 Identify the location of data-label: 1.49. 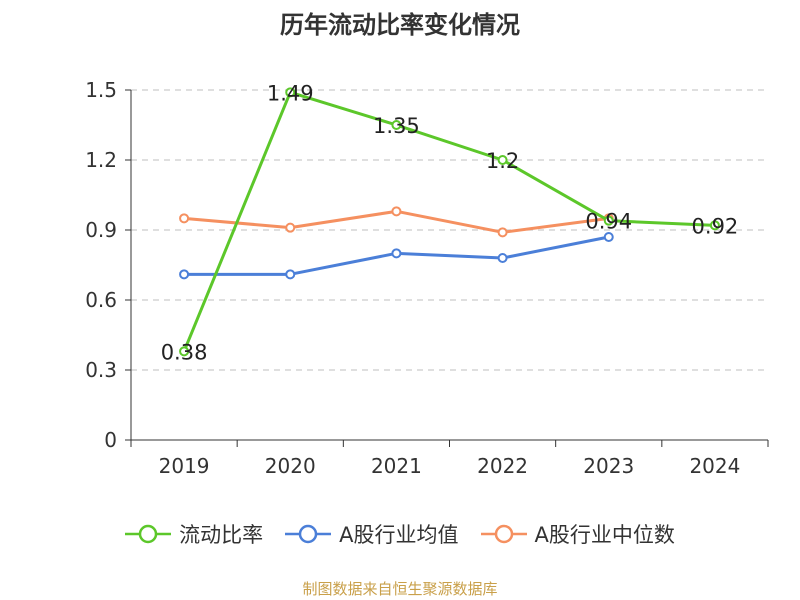
(290, 93).